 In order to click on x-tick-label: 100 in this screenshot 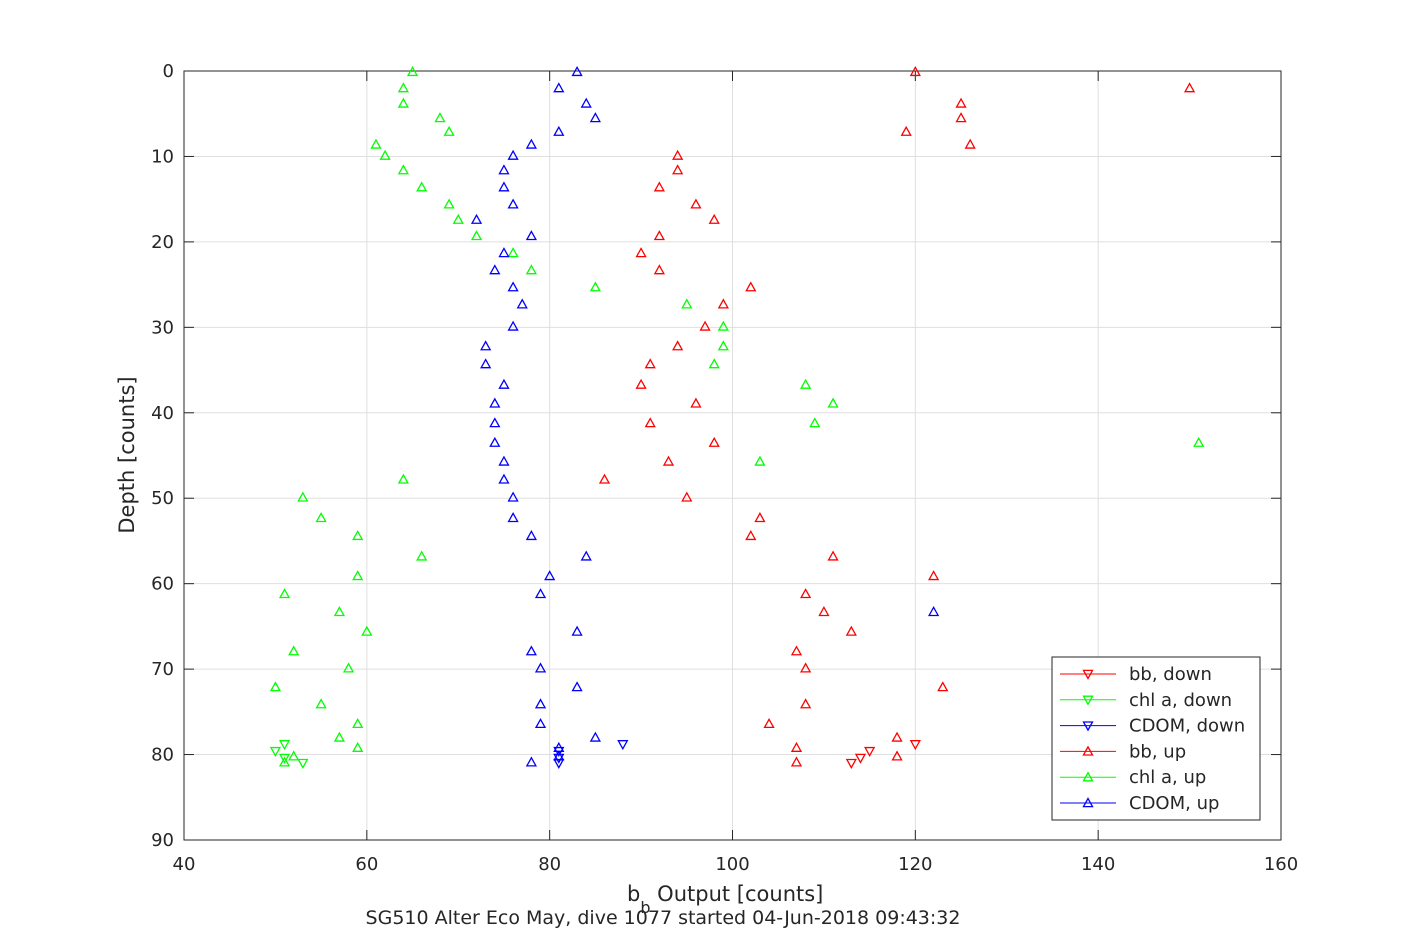, I will do `click(732, 864)`.